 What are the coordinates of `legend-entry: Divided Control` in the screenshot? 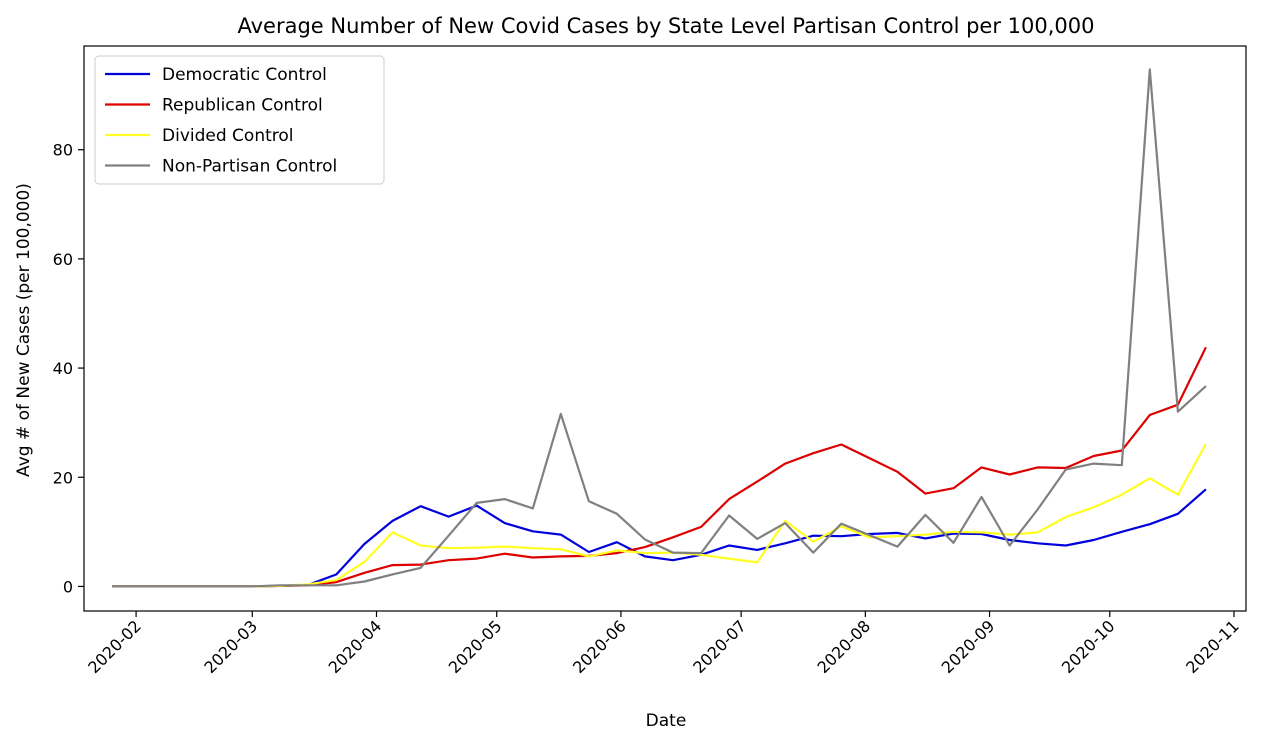 It's located at (228, 136).